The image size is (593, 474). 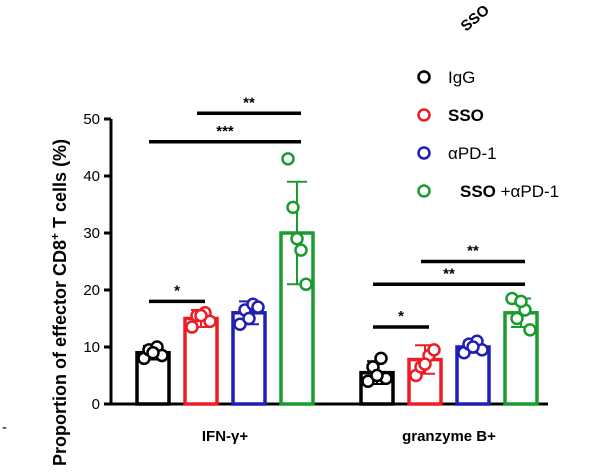 I want to click on cropped-header-text: SSO, so click(x=475, y=18).